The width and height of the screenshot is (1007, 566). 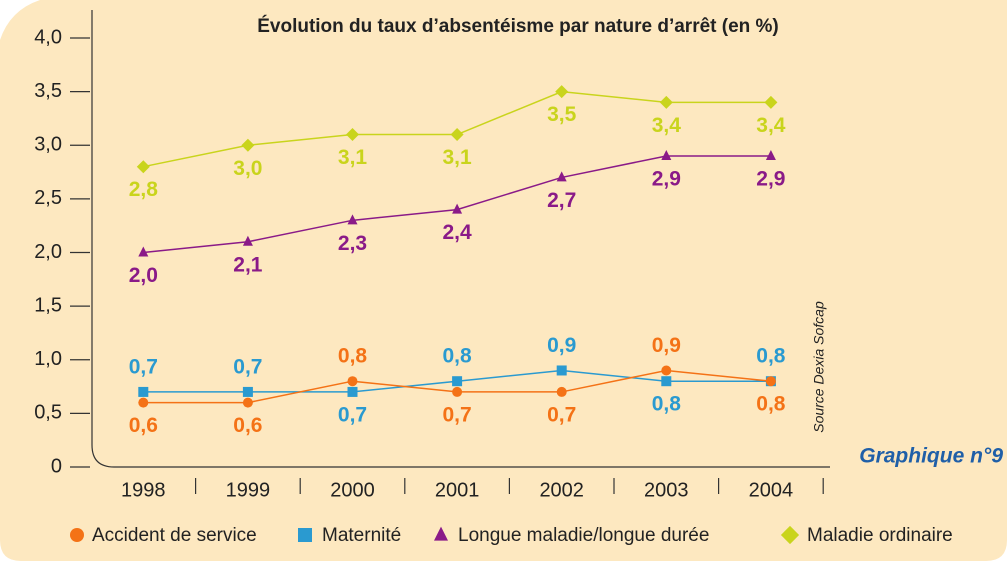 I want to click on x-tick-label: 2003, so click(x=666, y=490).